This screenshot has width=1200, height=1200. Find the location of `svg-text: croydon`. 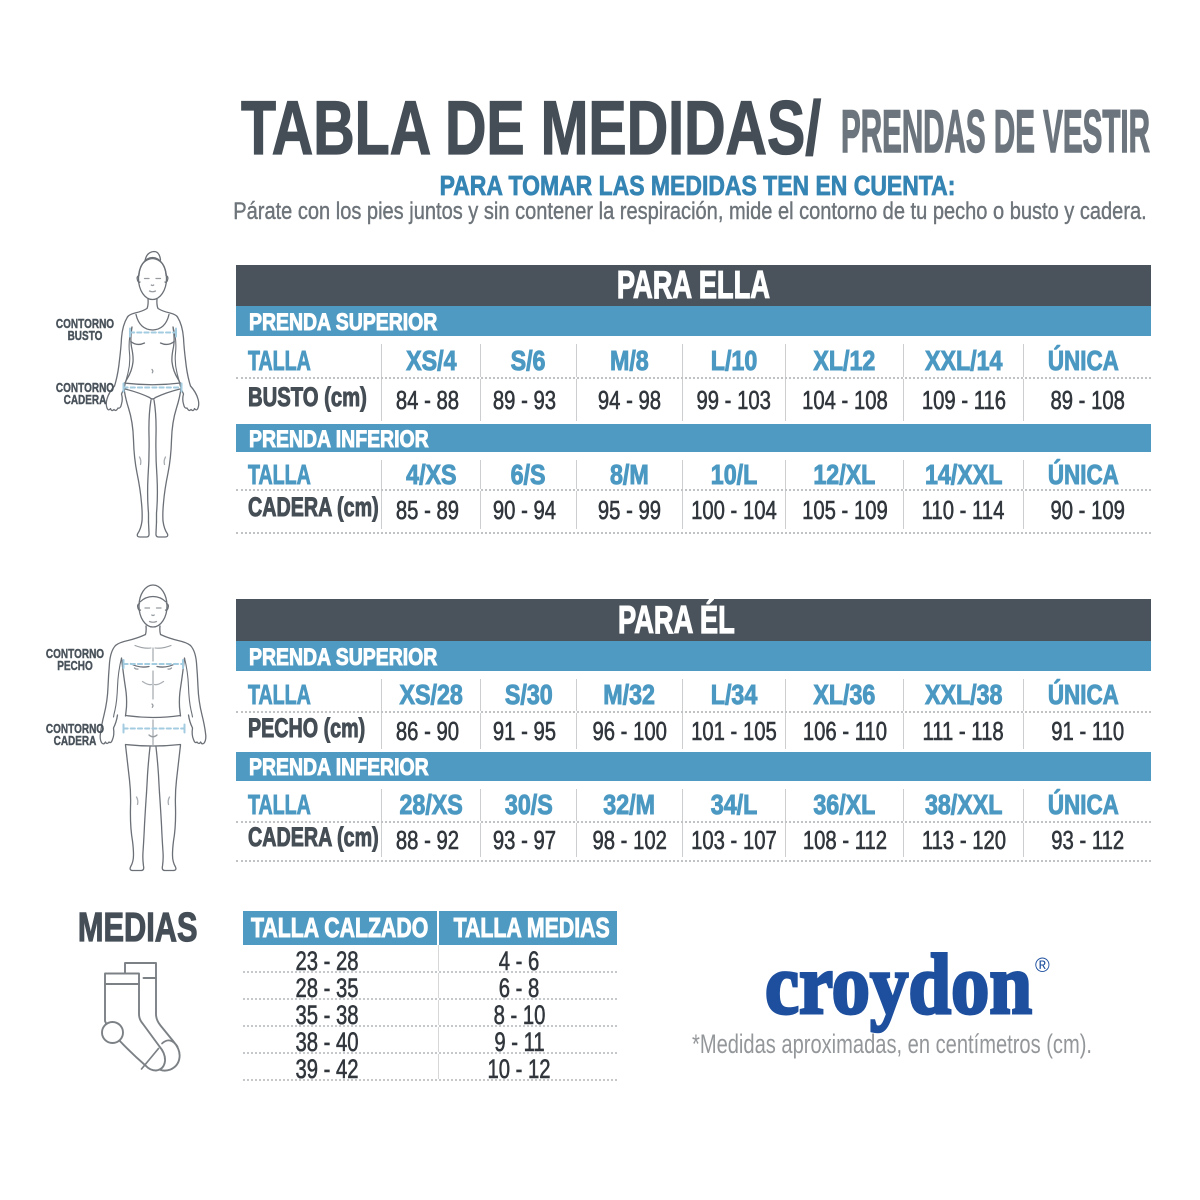

svg-text: croydon is located at coordinates (898, 984).